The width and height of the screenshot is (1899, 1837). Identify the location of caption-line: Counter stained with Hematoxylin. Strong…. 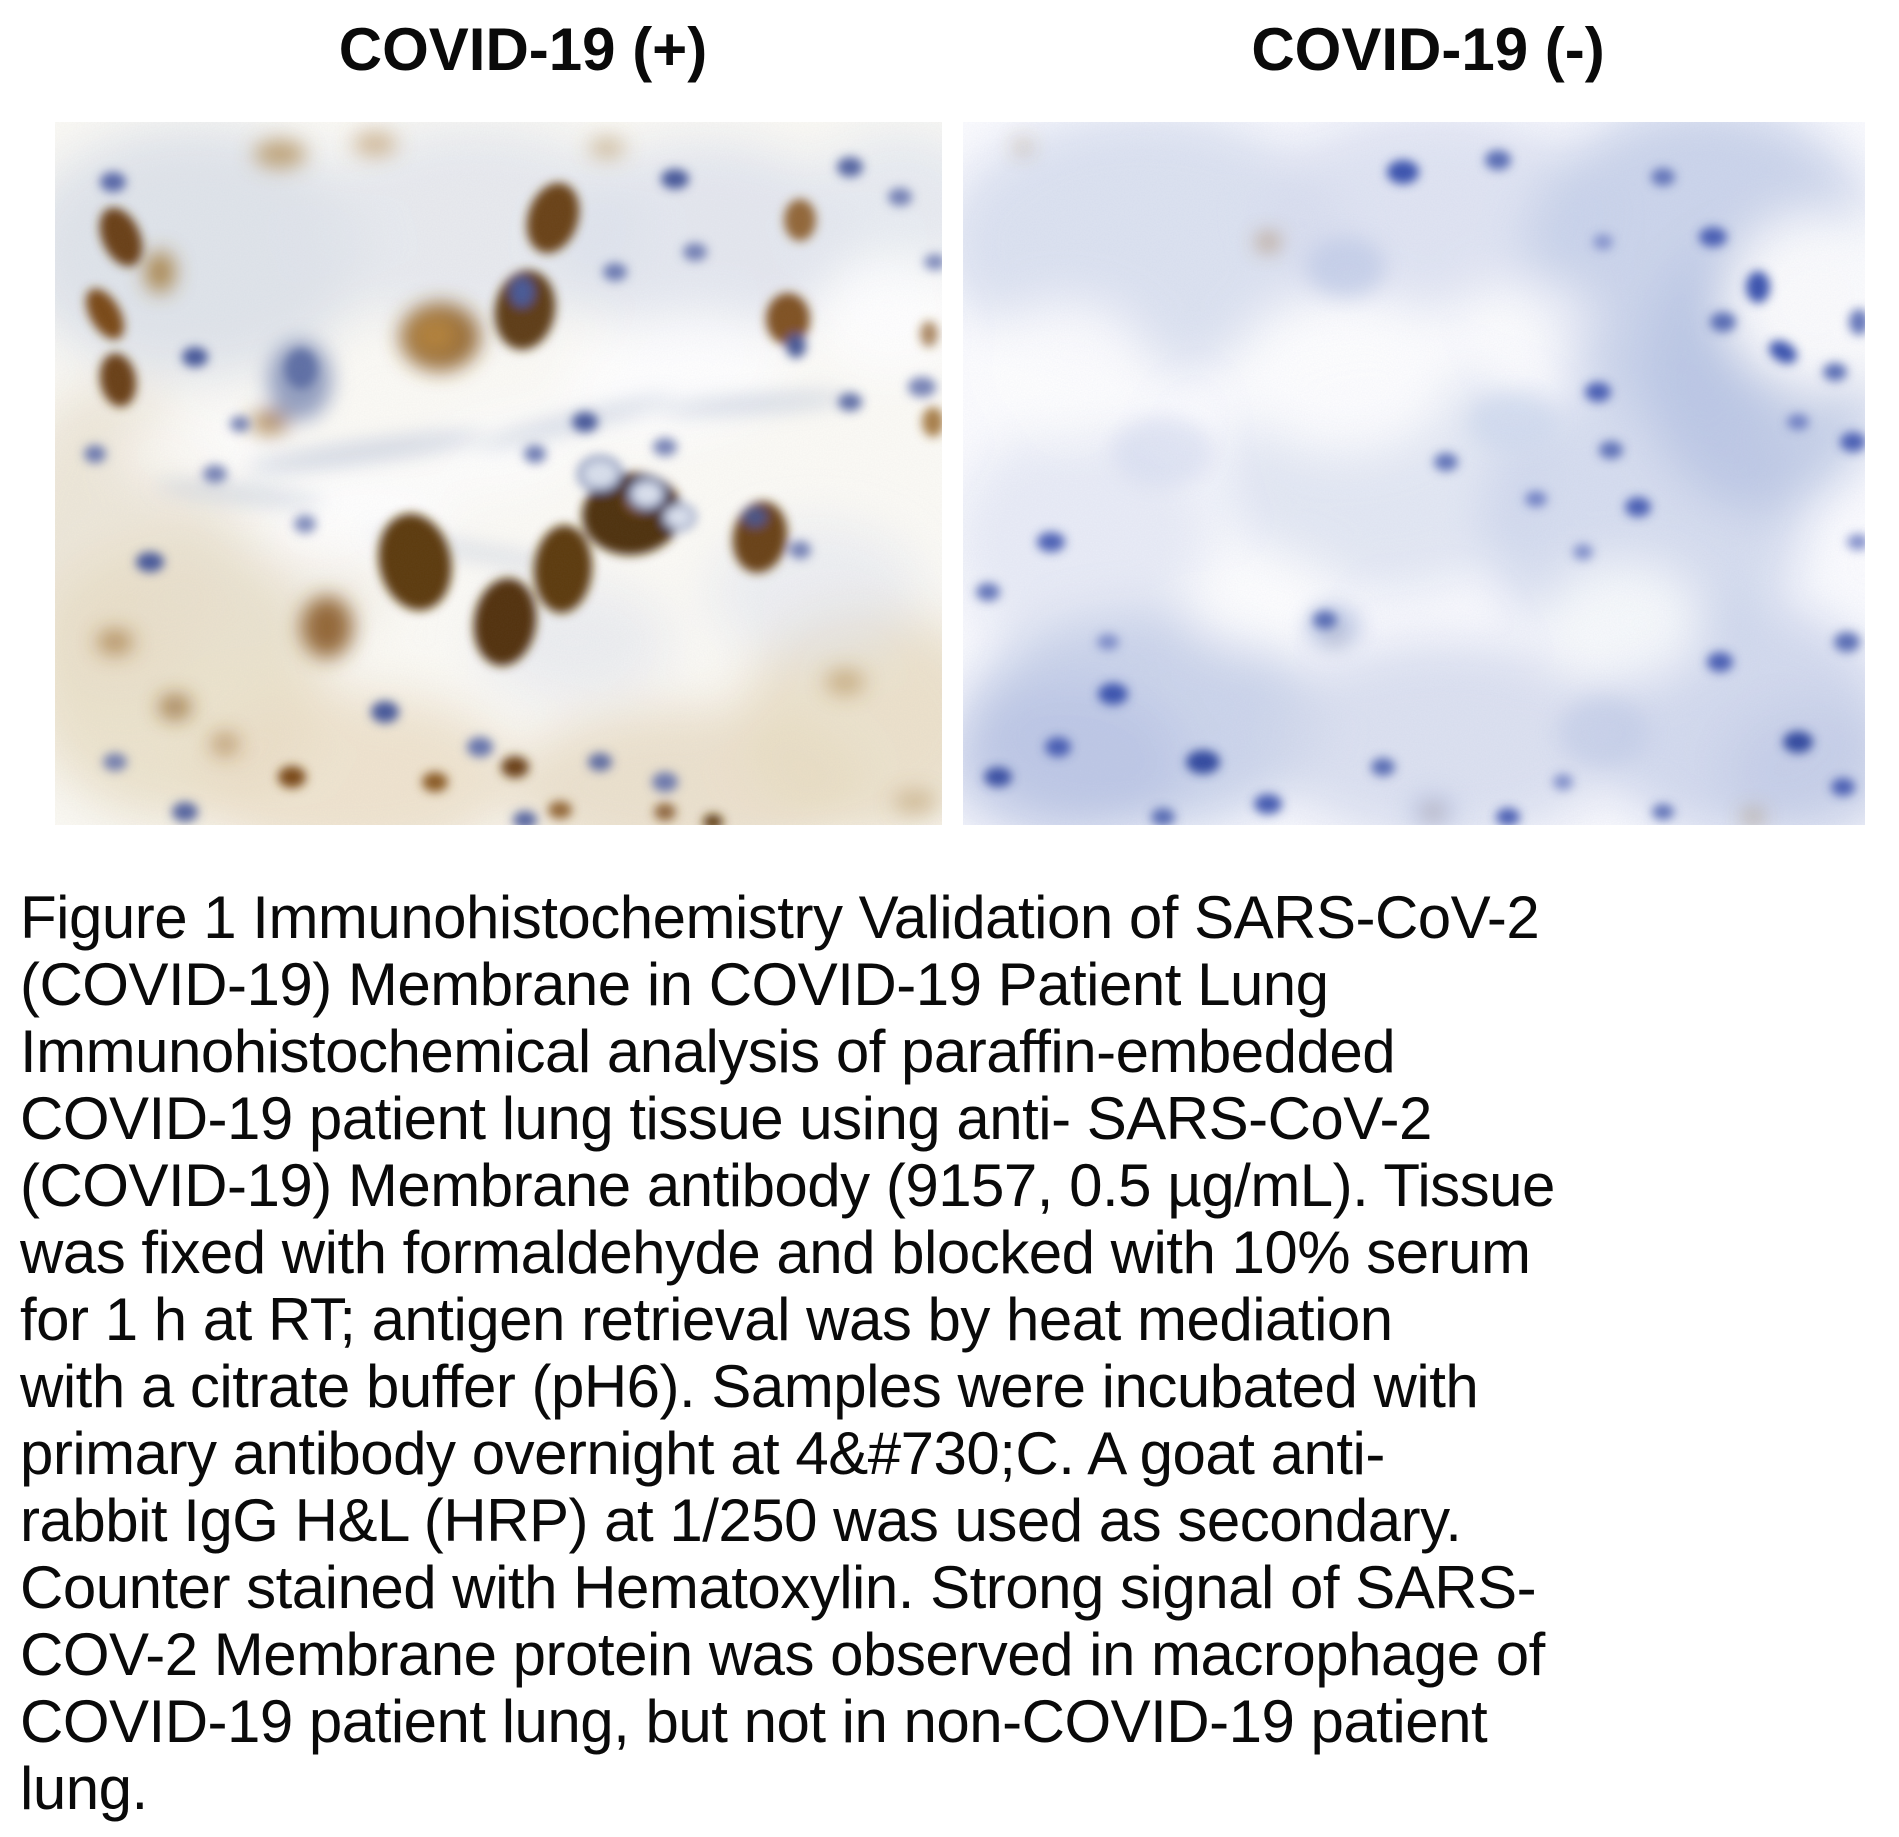
(778, 1587).